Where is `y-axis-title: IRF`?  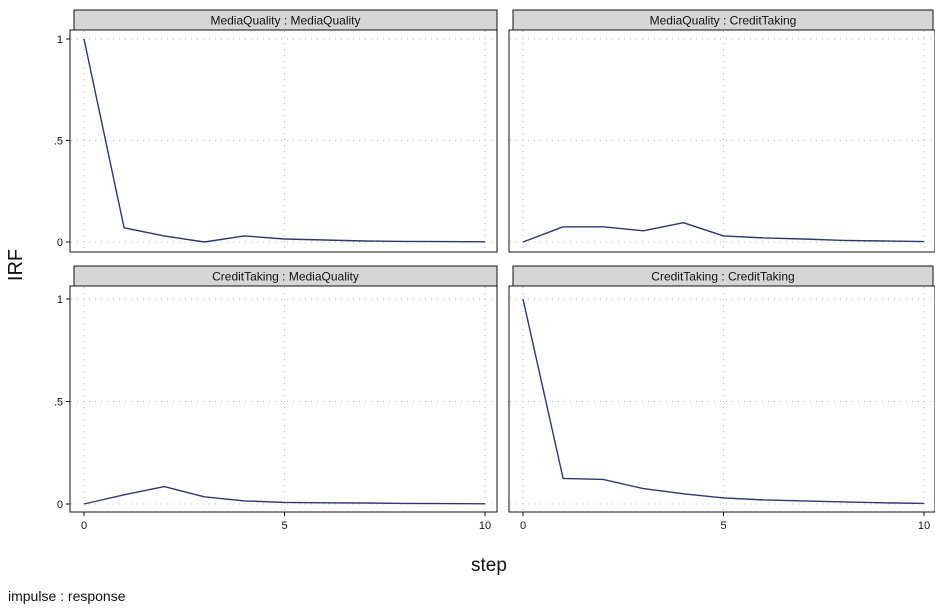
y-axis-title: IRF is located at coordinates (16, 265).